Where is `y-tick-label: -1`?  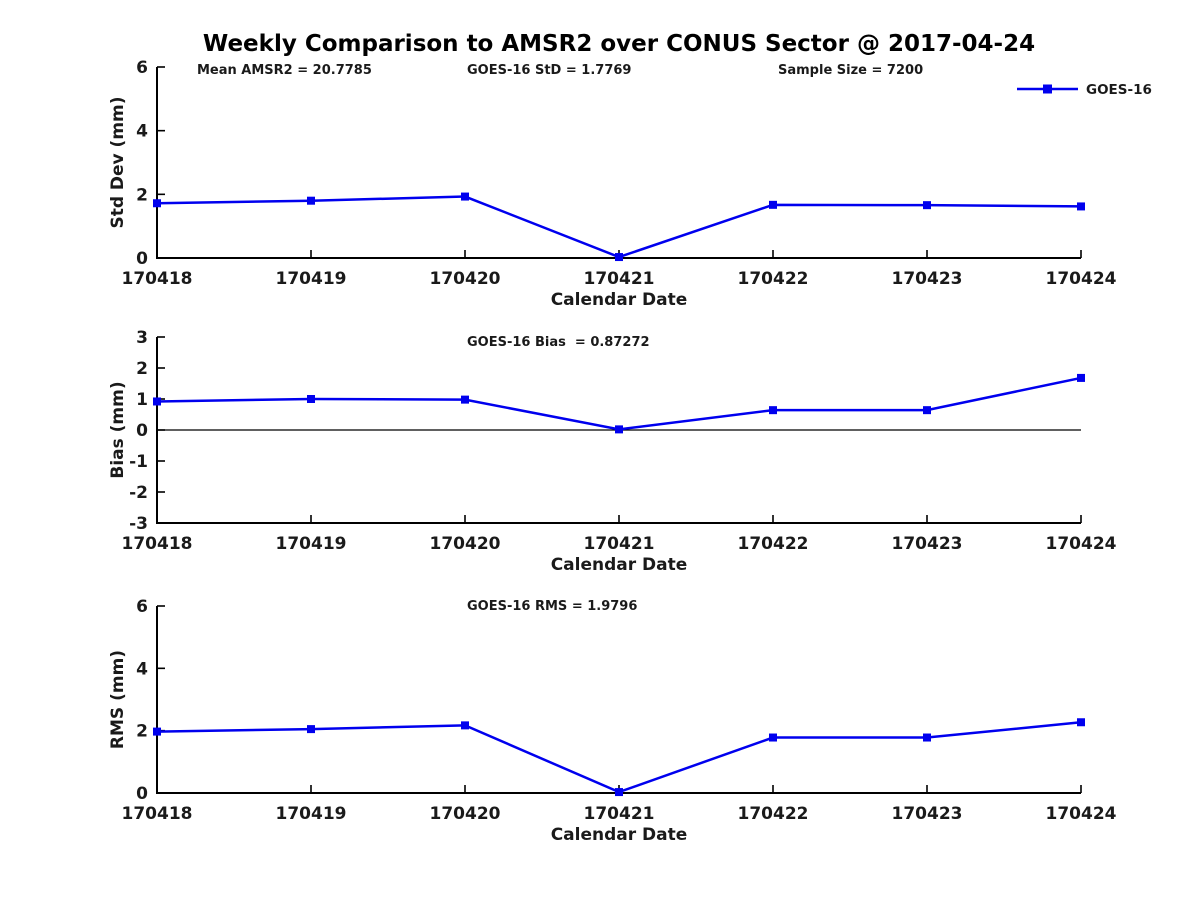 y-tick-label: -1 is located at coordinates (138, 462).